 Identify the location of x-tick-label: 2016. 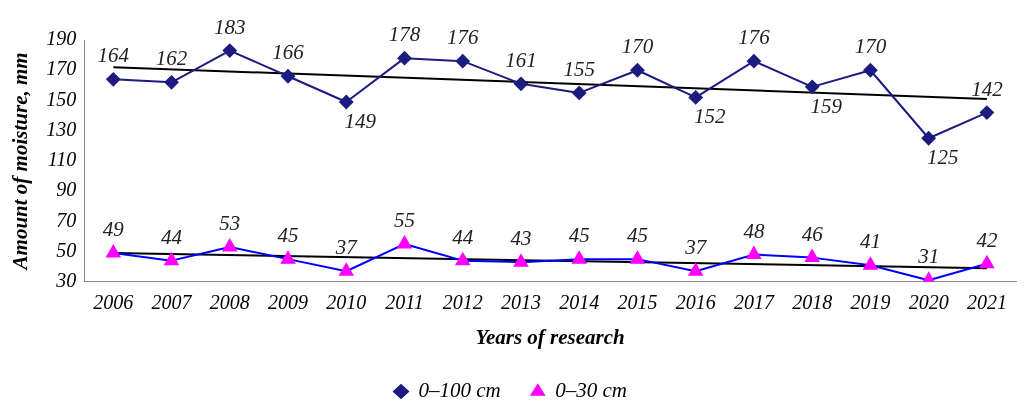
(695, 302).